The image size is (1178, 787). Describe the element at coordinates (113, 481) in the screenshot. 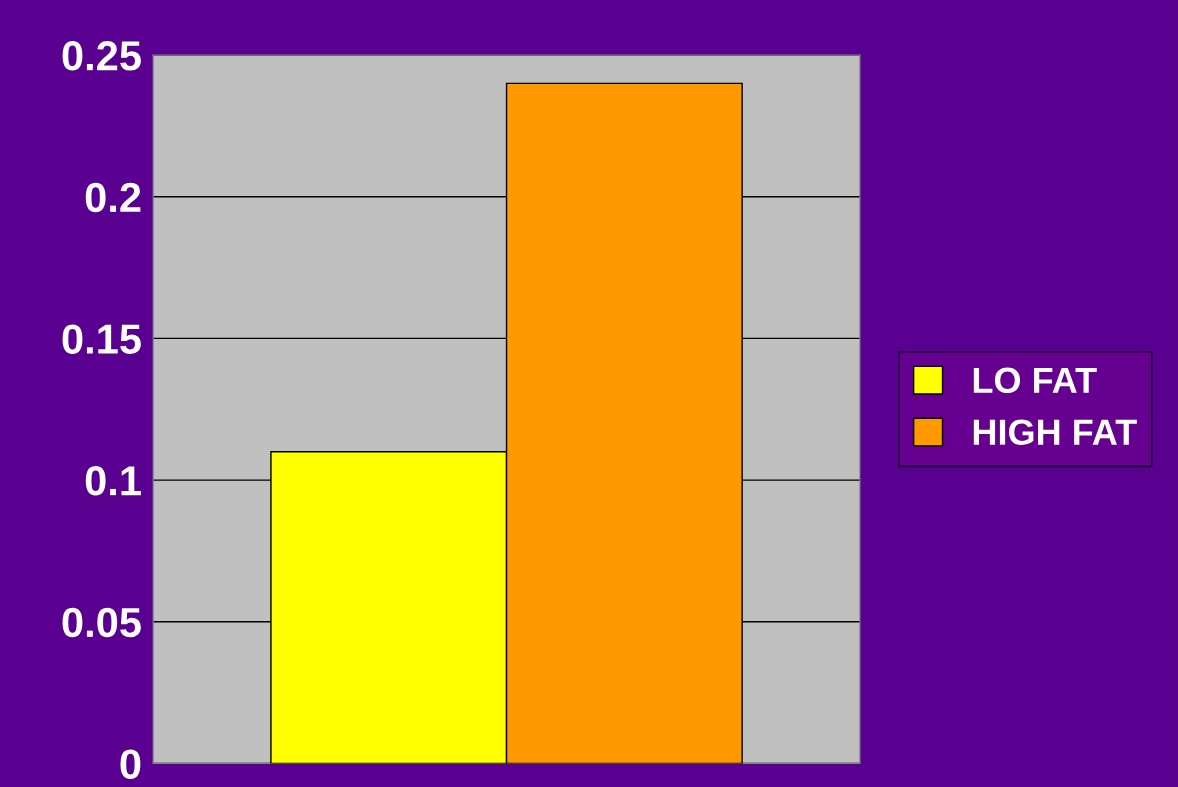

I see `y-tick-label: 0.1` at that location.